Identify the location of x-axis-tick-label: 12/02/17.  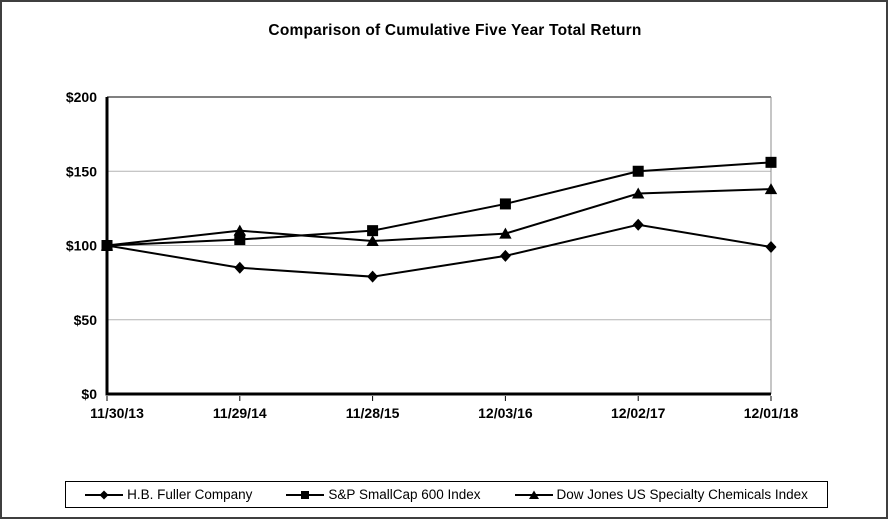
(638, 413).